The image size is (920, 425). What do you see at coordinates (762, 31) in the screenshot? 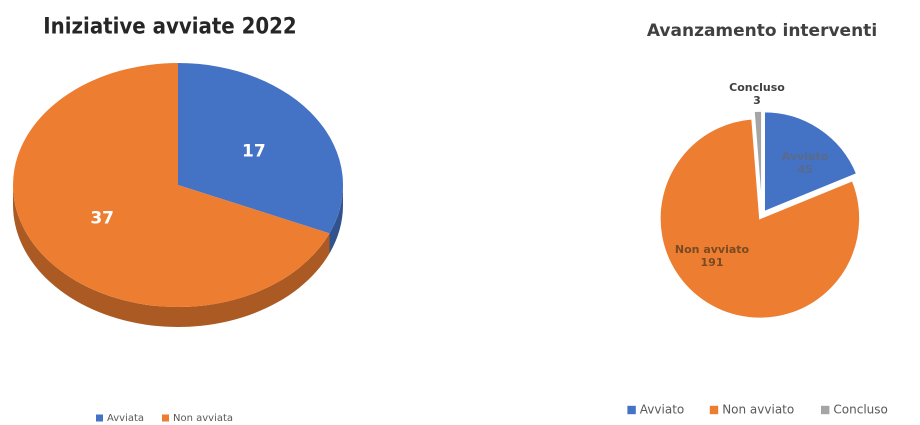
I see `chart-title: Avanzamento interventi` at bounding box center [762, 31].